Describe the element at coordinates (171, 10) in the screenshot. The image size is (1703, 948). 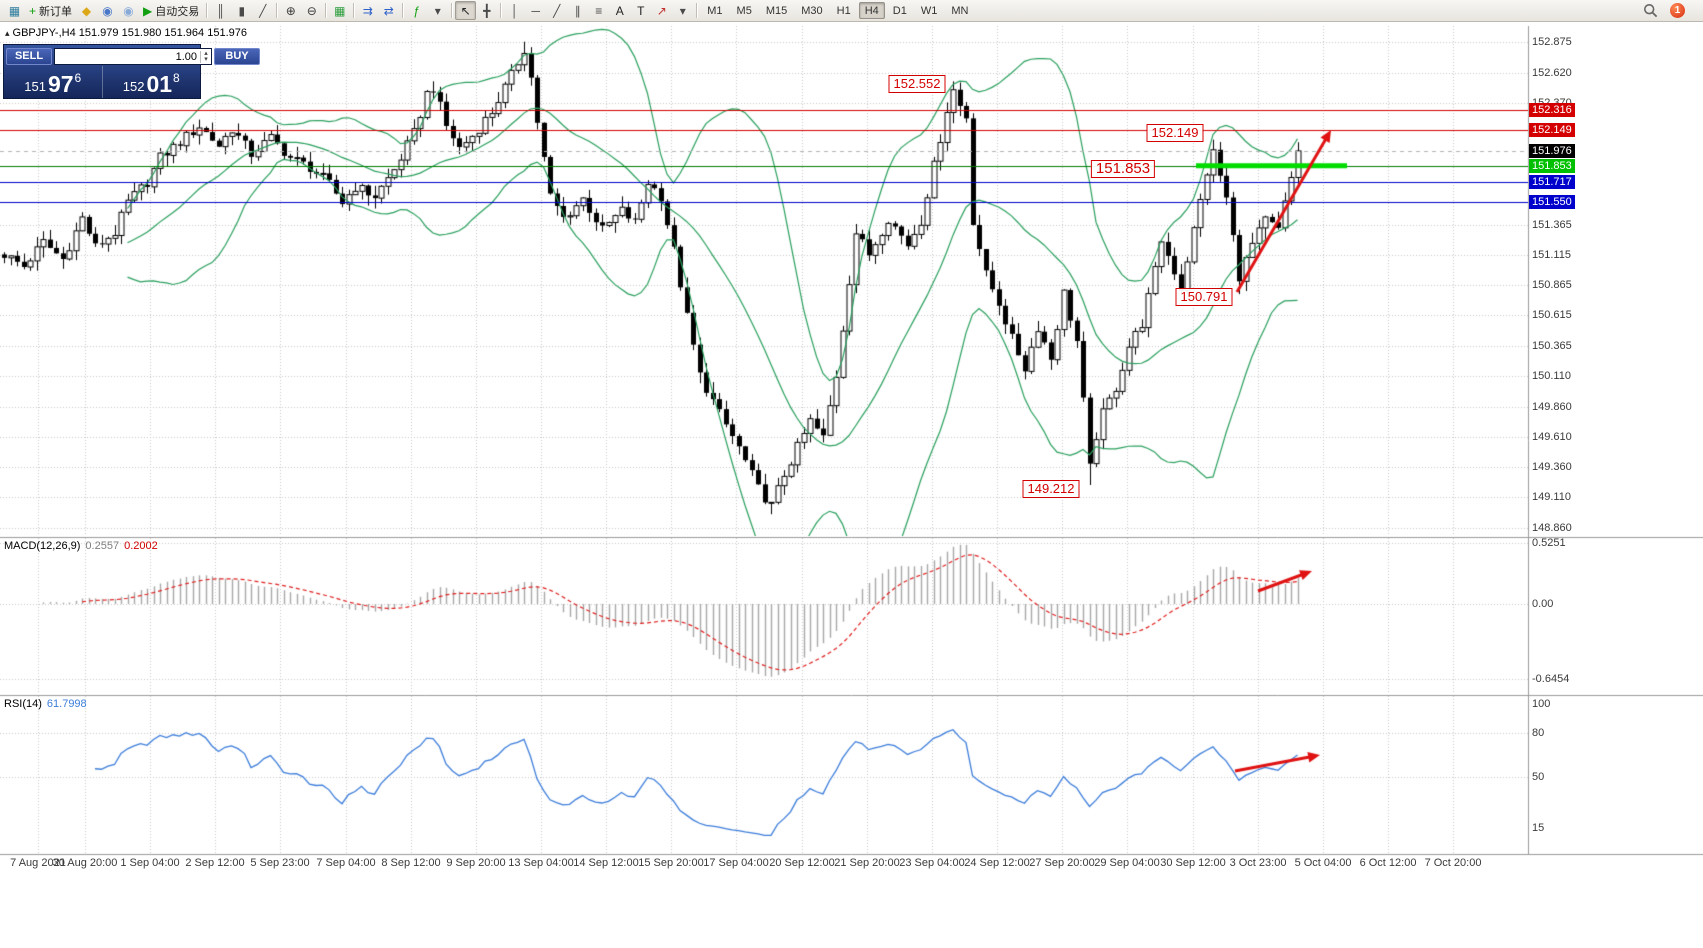
I see `auto-trading-button: ▶ 自动交易` at that location.